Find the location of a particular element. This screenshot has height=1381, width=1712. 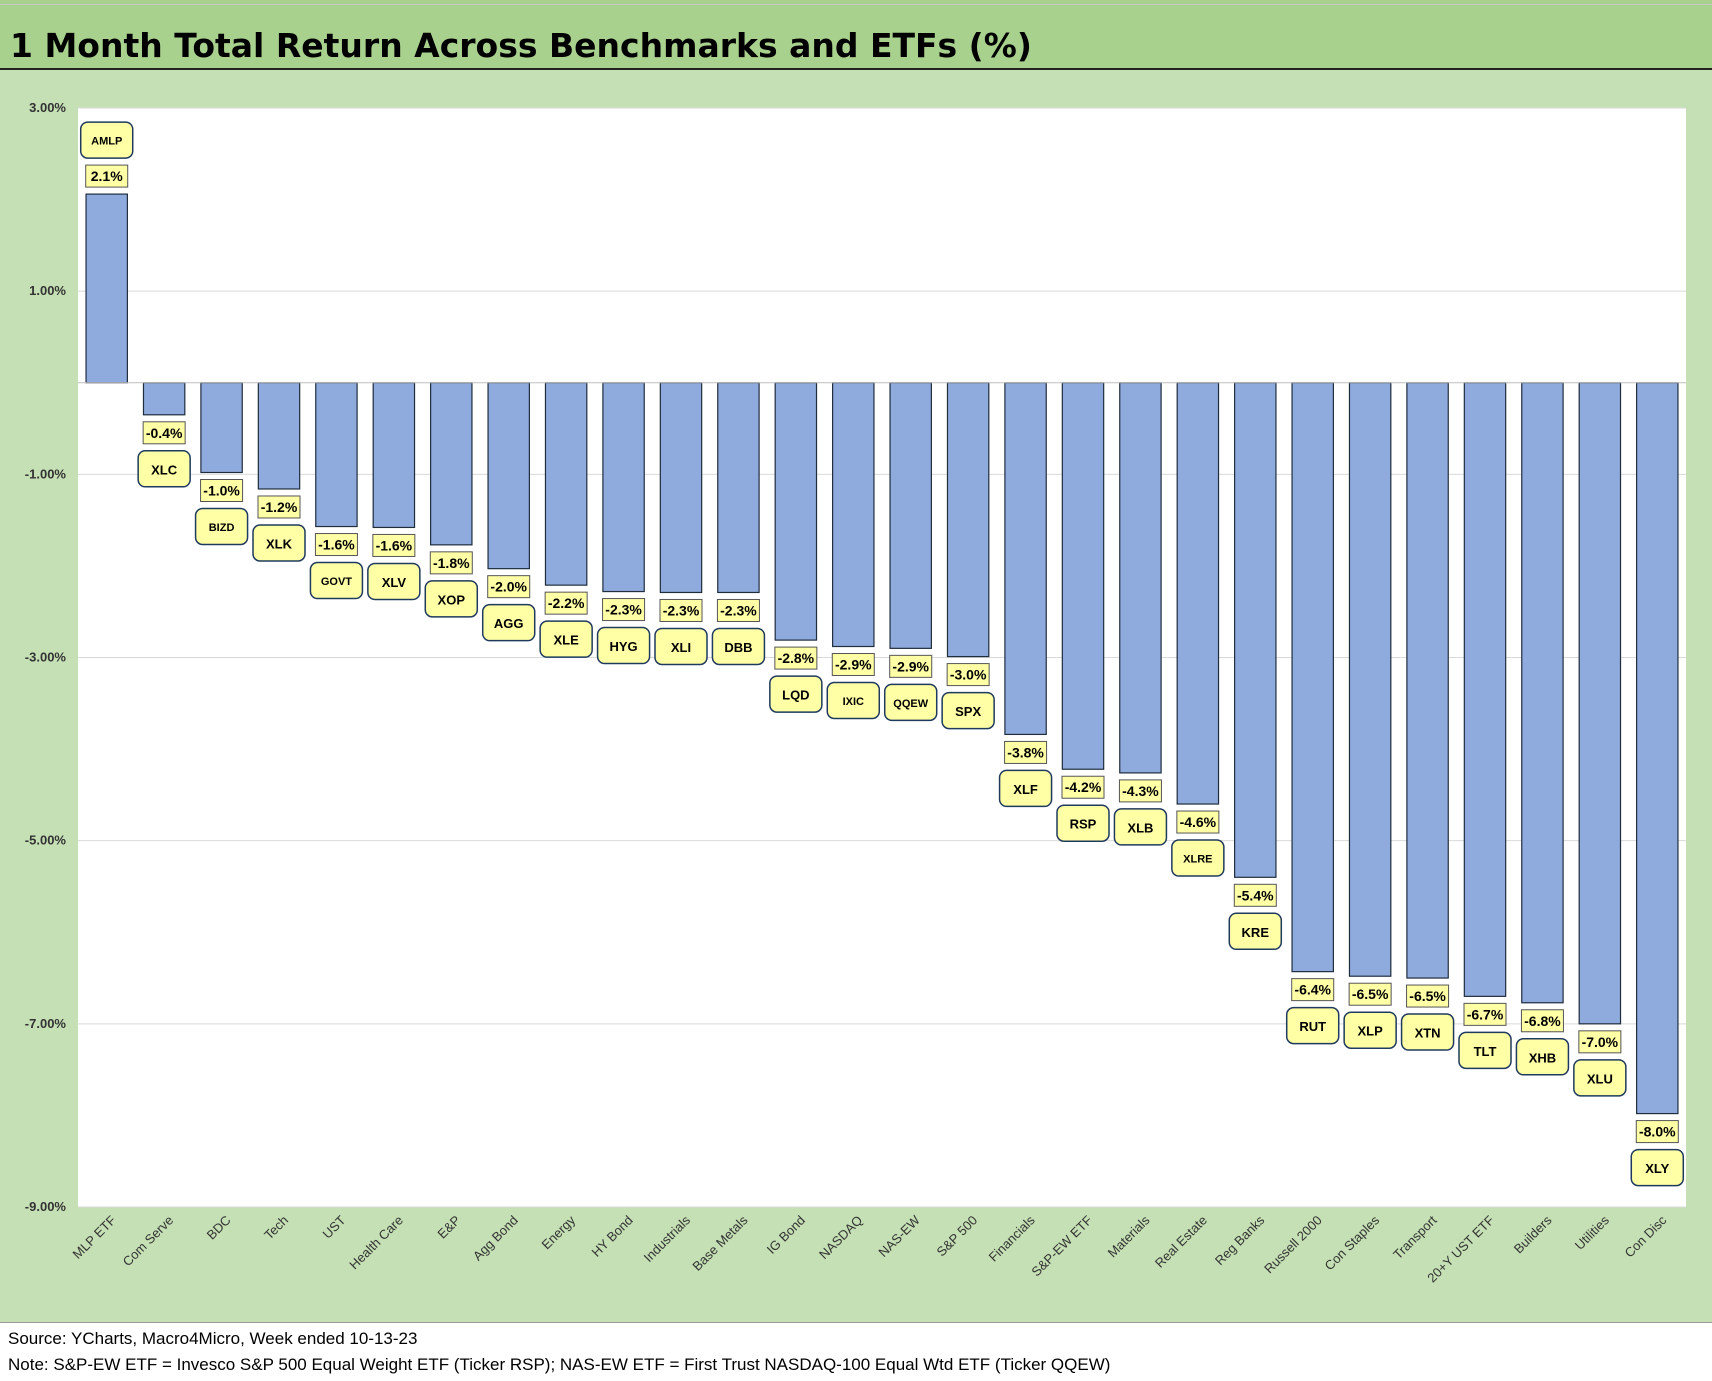

value-label: -6.8% is located at coordinates (1542, 1021).